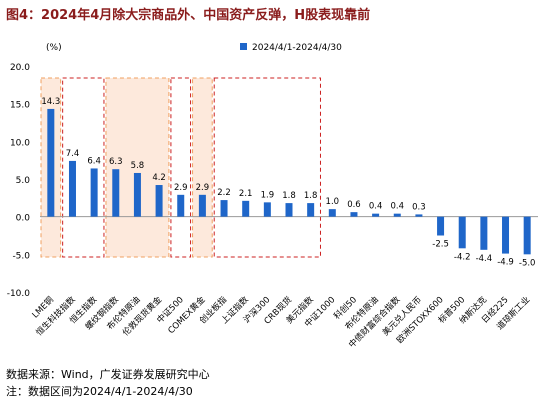 This screenshot has height=404, width=550. Describe the element at coordinates (20, 143) in the screenshot. I see `y-tick-label: 10.0` at that location.